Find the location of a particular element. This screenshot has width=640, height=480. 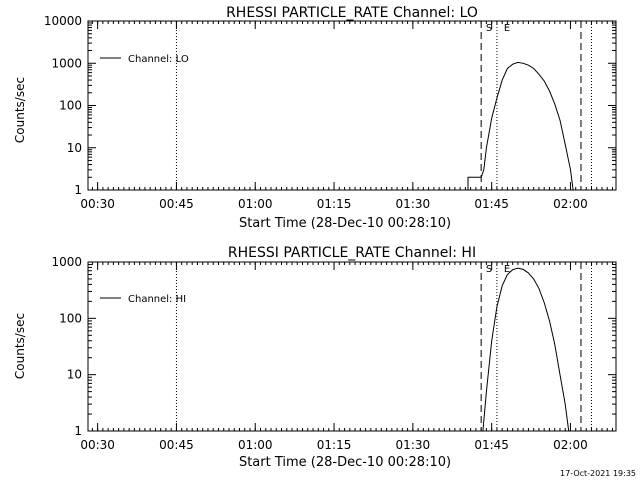

chart-hi-legend-label: Channel: HI is located at coordinates (157, 299).